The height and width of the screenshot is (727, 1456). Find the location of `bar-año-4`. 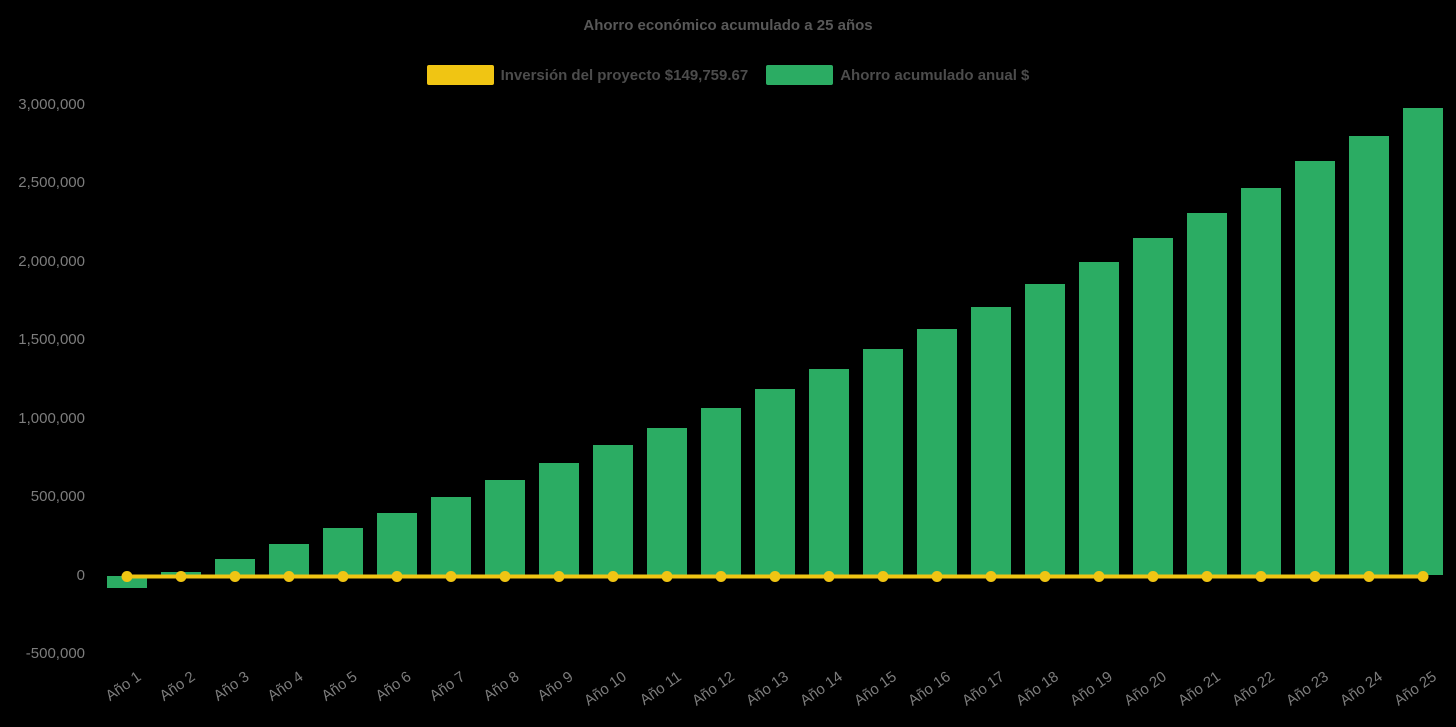

bar-año-4 is located at coordinates (289, 560).